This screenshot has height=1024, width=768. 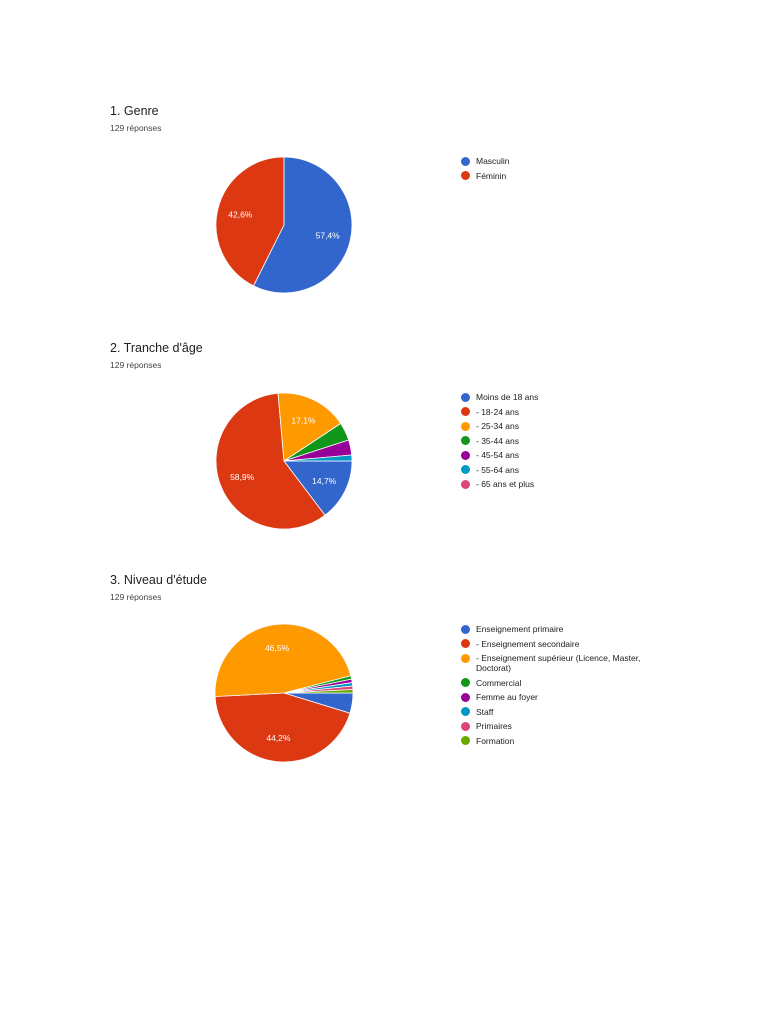 What do you see at coordinates (507, 697) in the screenshot?
I see `legend-label: Femme au foyer` at bounding box center [507, 697].